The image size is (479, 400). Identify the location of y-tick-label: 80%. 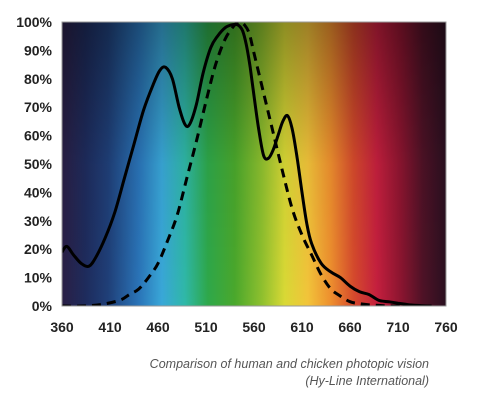
(38, 79).